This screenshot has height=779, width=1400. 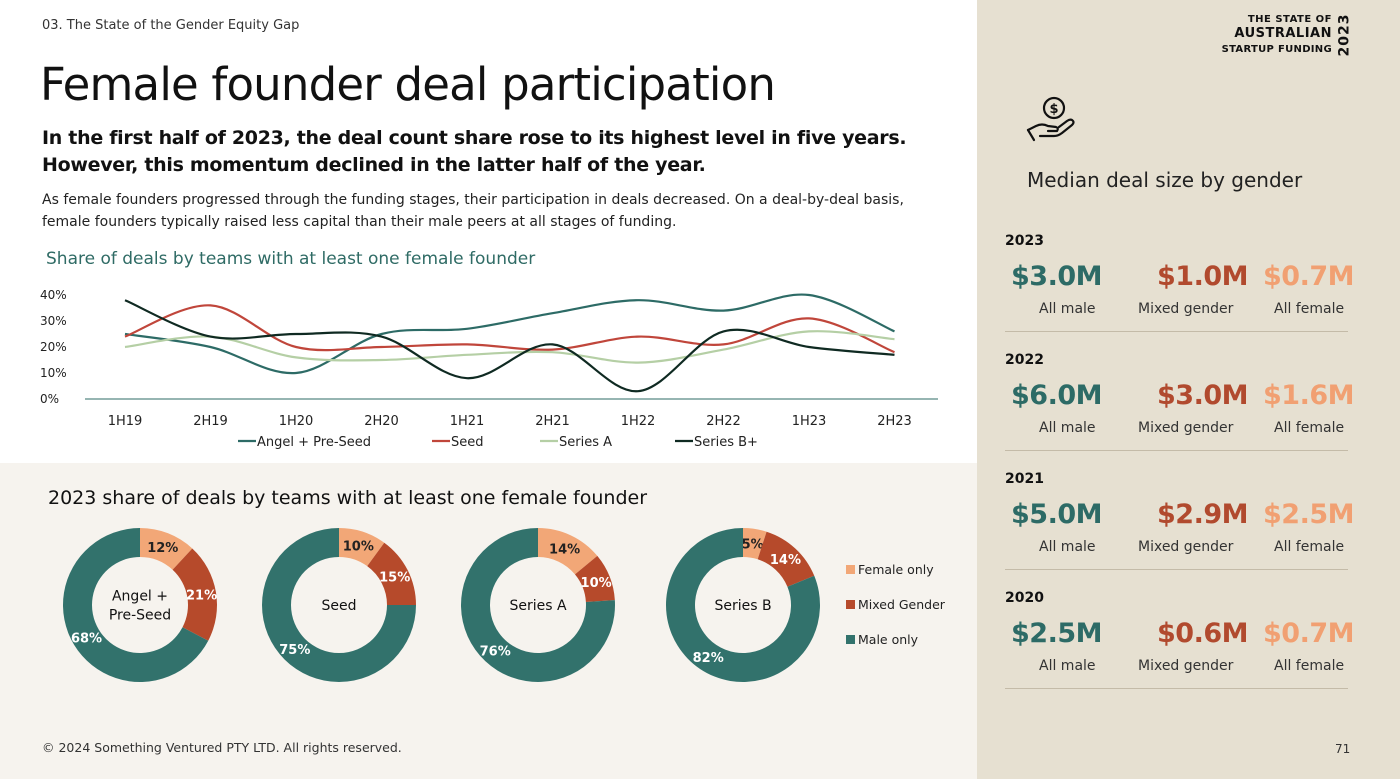 I want to click on x-tick-label: 2H22, so click(x=723, y=421).